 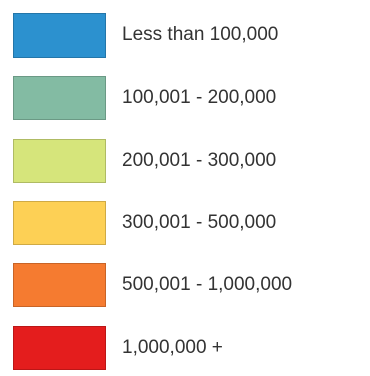 I want to click on legend-item-500001-1000000: 500,001 - 1,000,000, so click(x=185, y=288).